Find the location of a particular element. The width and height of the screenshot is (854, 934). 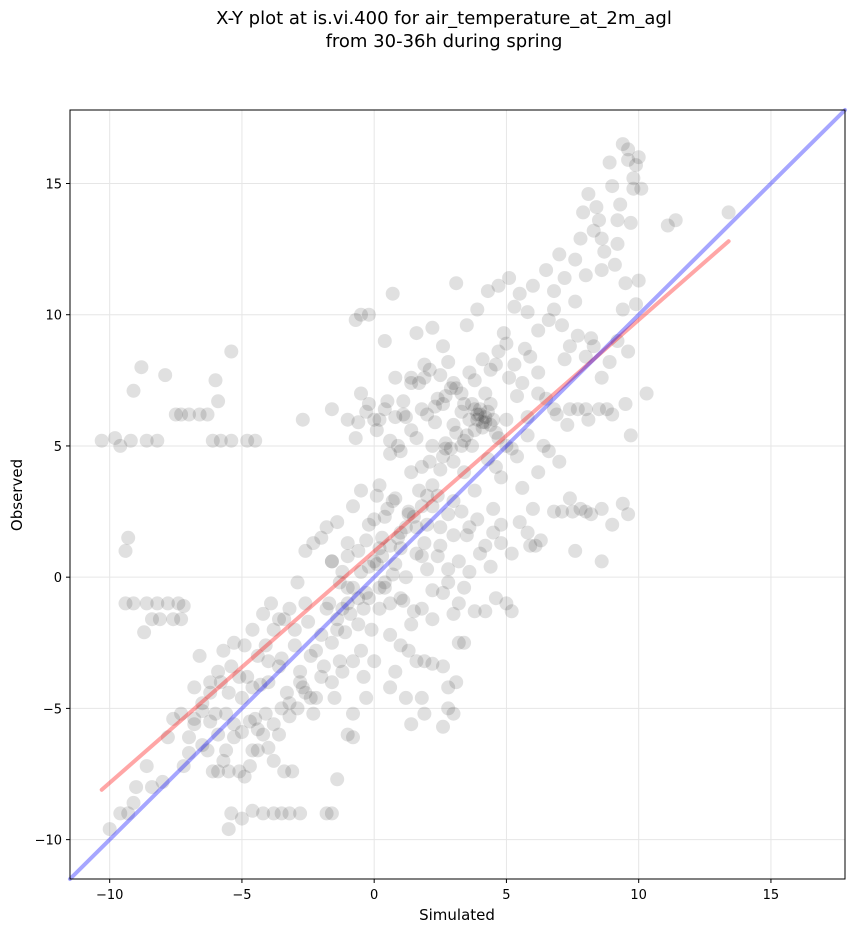

y-tick-label: 10 is located at coordinates (53, 316).